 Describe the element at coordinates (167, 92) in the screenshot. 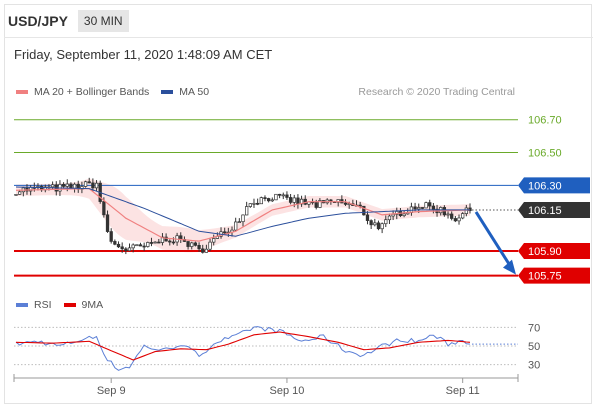

I see `ma50-swatch` at that location.